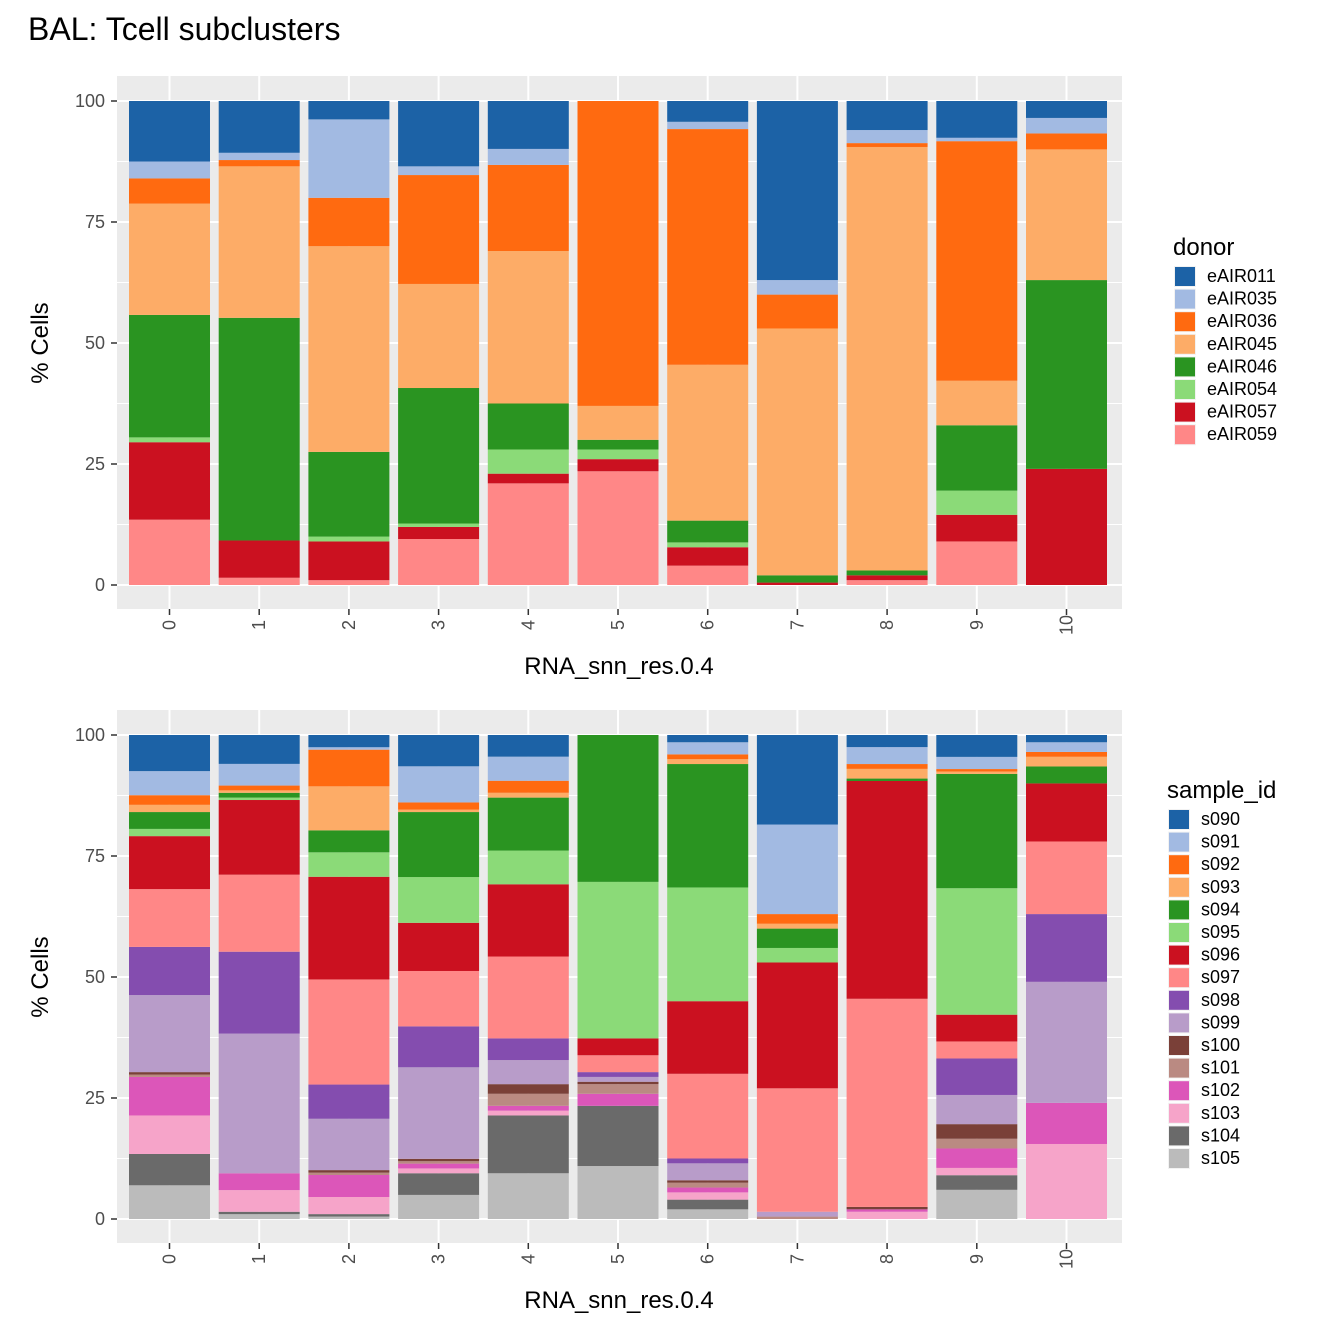 This screenshot has height=1344, width=1344. Describe the element at coordinates (1221, 790) in the screenshot. I see `sample-id-legend-title: sample_id` at that location.